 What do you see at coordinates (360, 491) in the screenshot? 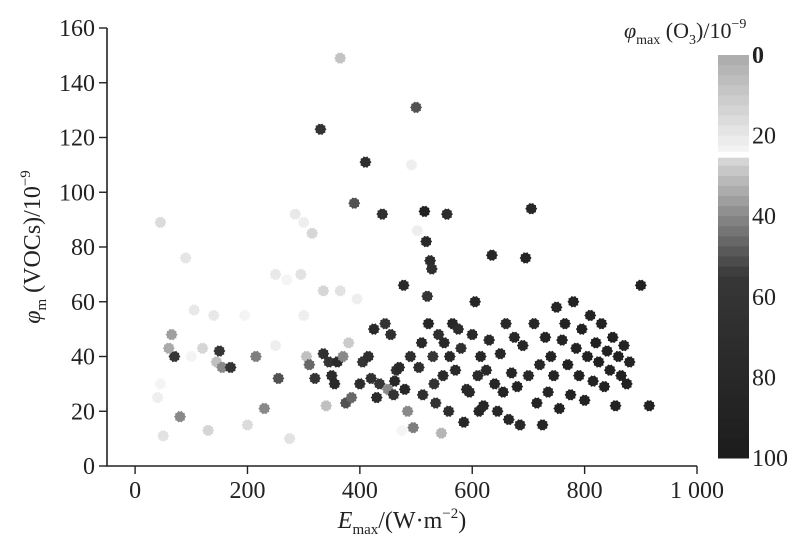
I see `x-tick-label: 400` at bounding box center [360, 491].